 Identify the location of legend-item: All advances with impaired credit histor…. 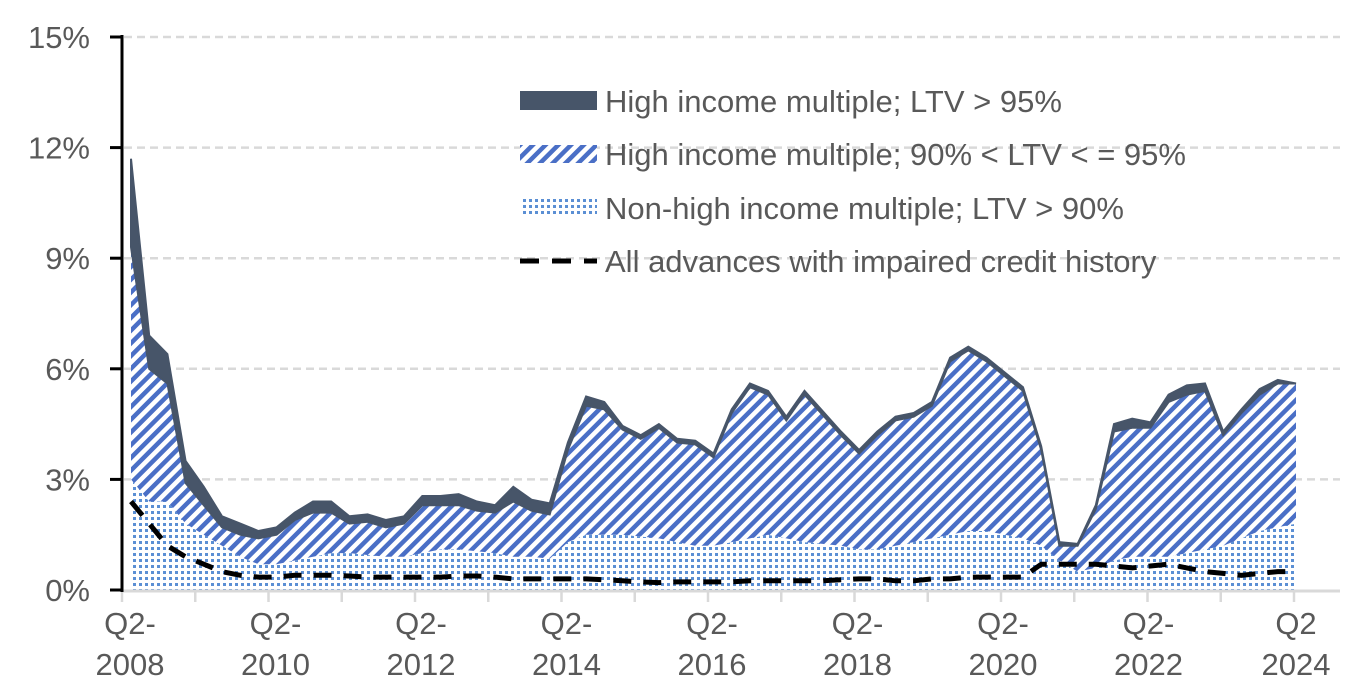
(838, 261).